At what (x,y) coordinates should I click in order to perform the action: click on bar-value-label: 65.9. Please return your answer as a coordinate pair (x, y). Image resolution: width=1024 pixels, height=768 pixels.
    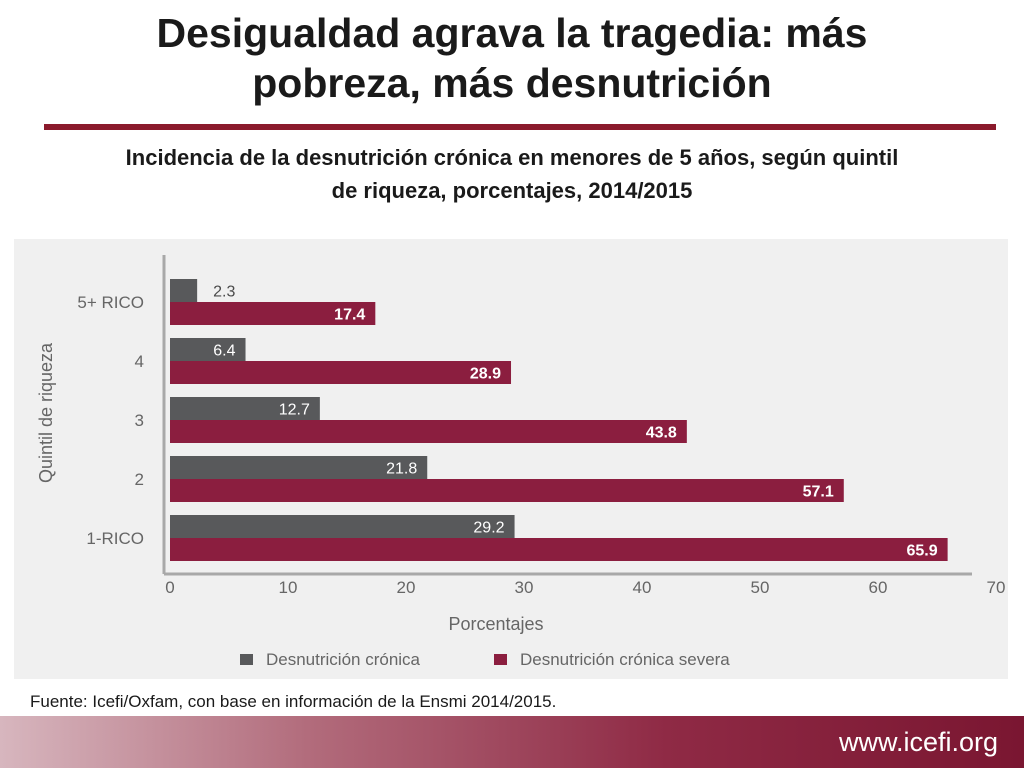
    Looking at the image, I should click on (921, 551).